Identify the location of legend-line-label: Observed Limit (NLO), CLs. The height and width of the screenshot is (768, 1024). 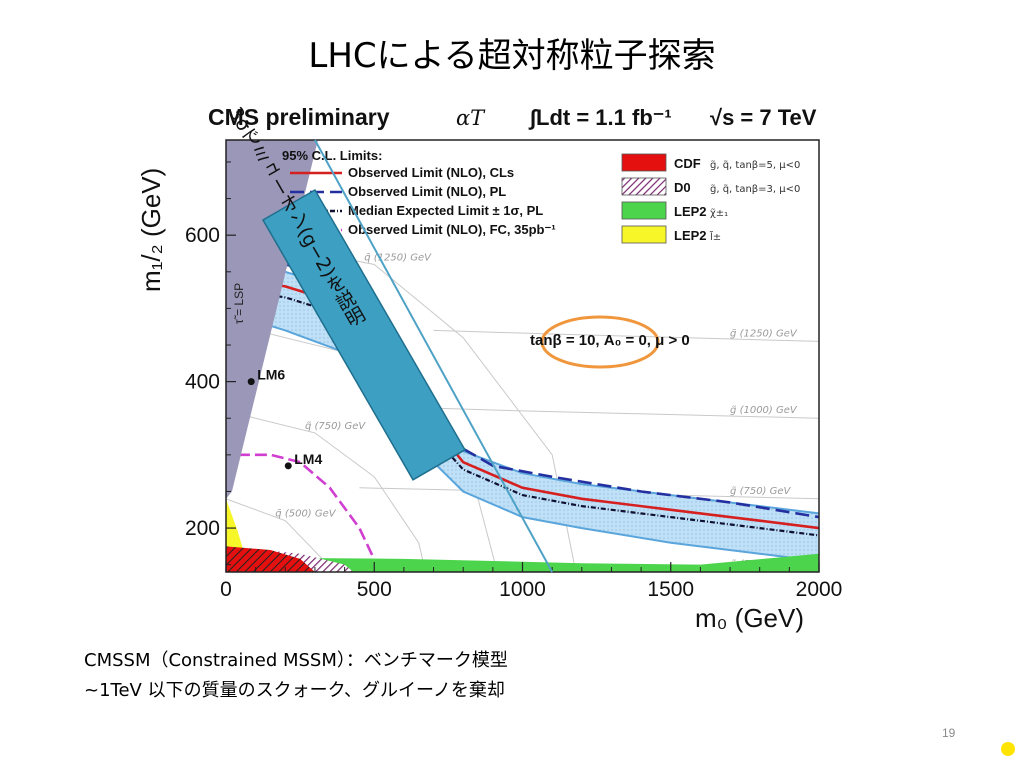
(431, 172).